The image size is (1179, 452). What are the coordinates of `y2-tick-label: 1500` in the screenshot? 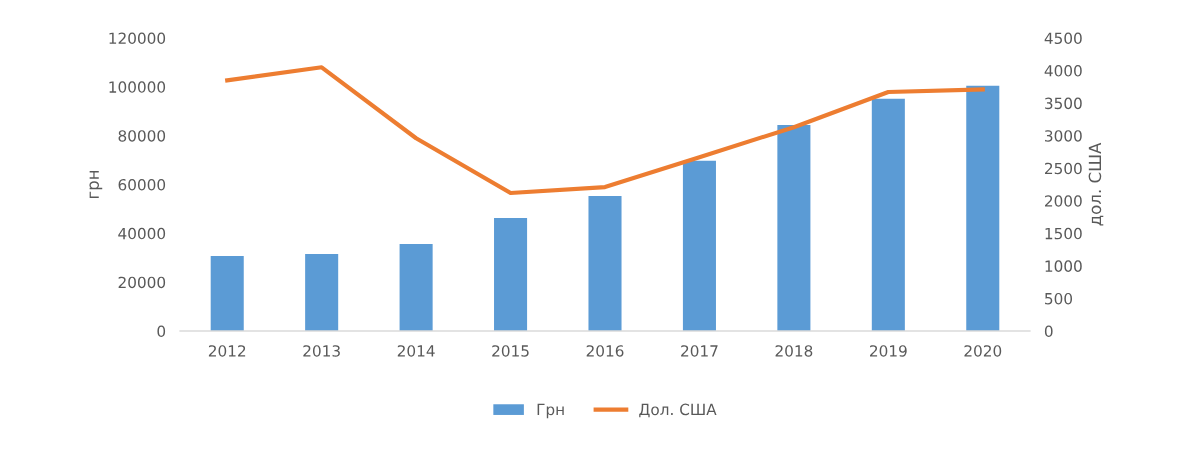 It's located at (1063, 233).